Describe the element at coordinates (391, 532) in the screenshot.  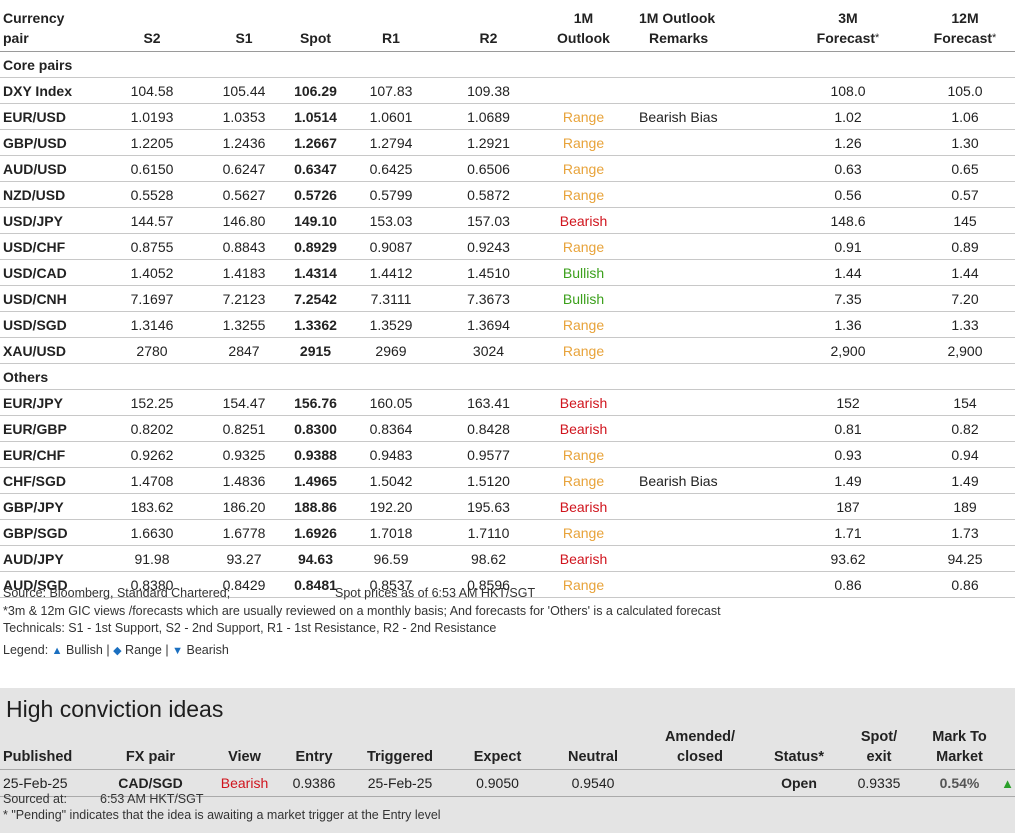
I see `r1-cell: 1.7018` at that location.